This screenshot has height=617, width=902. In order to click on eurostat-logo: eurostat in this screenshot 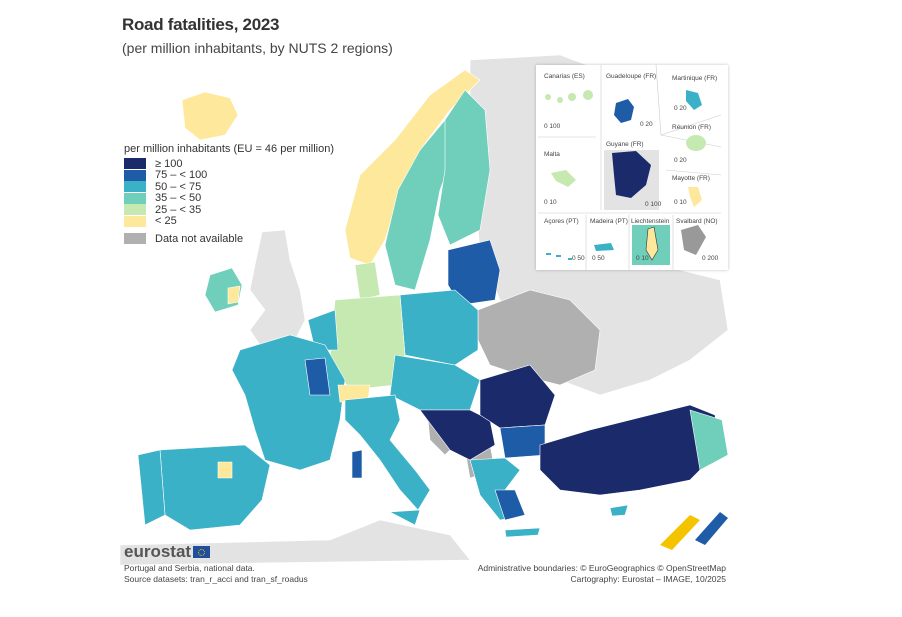, I will do `click(167, 552)`.